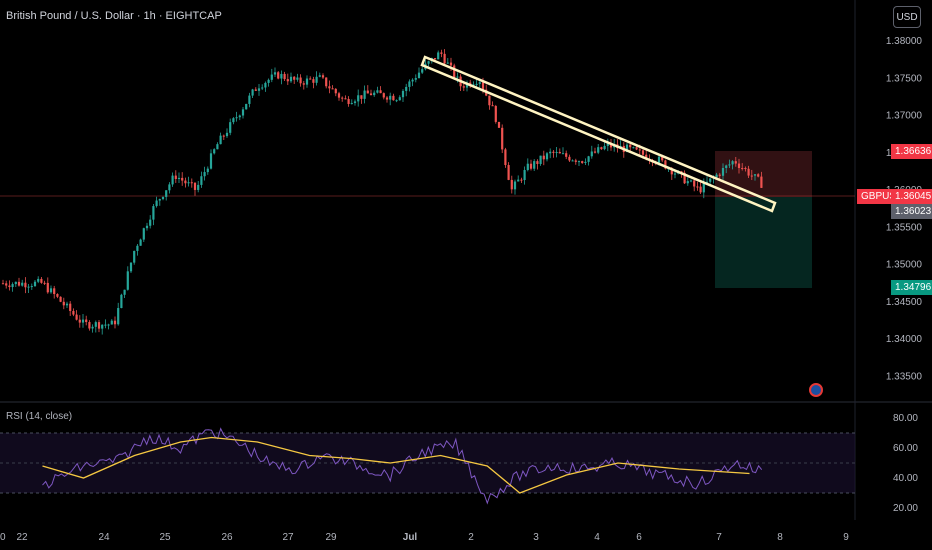  Describe the element at coordinates (816, 390) in the screenshot. I see `us-flag-icon` at that location.